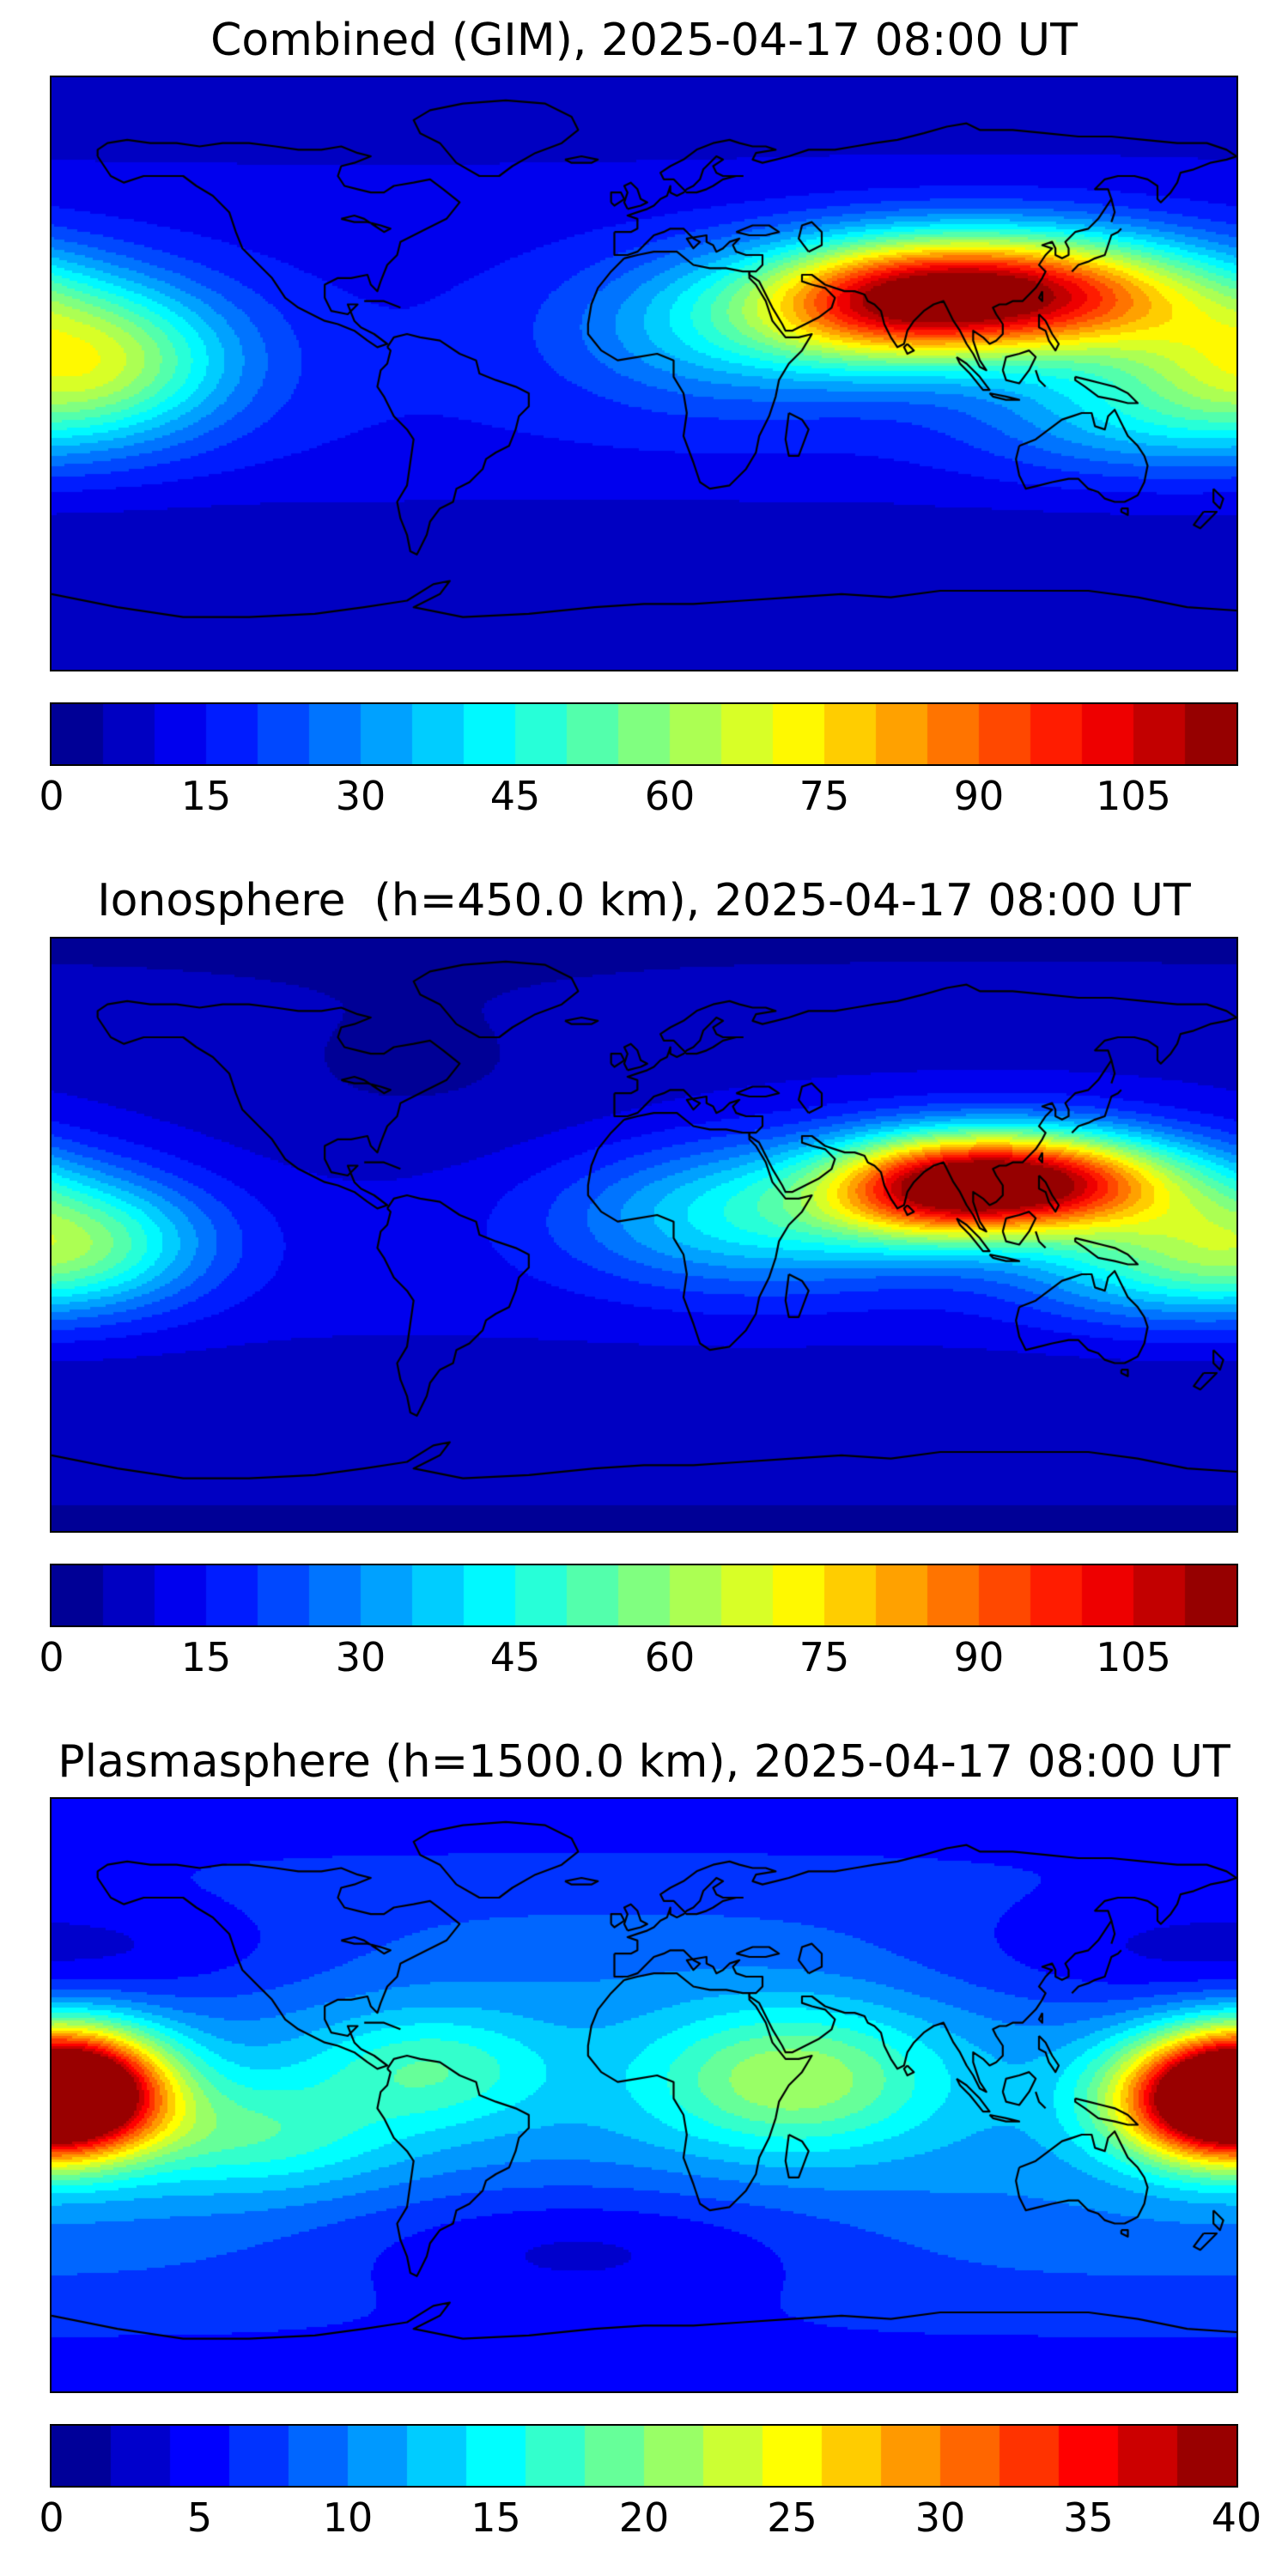  What do you see at coordinates (638, 793) in the screenshot?
I see `combined-colorbar-tick-row: 0 15 30 45 60 75 90 105` at bounding box center [638, 793].